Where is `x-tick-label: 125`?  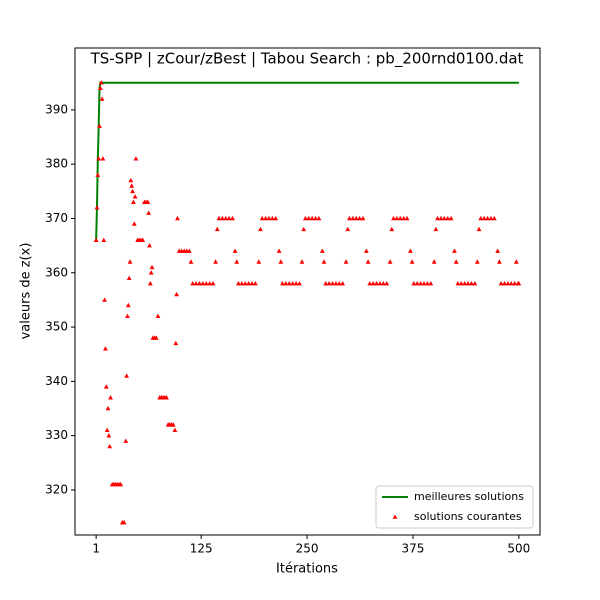 x-tick-label: 125 is located at coordinates (201, 549).